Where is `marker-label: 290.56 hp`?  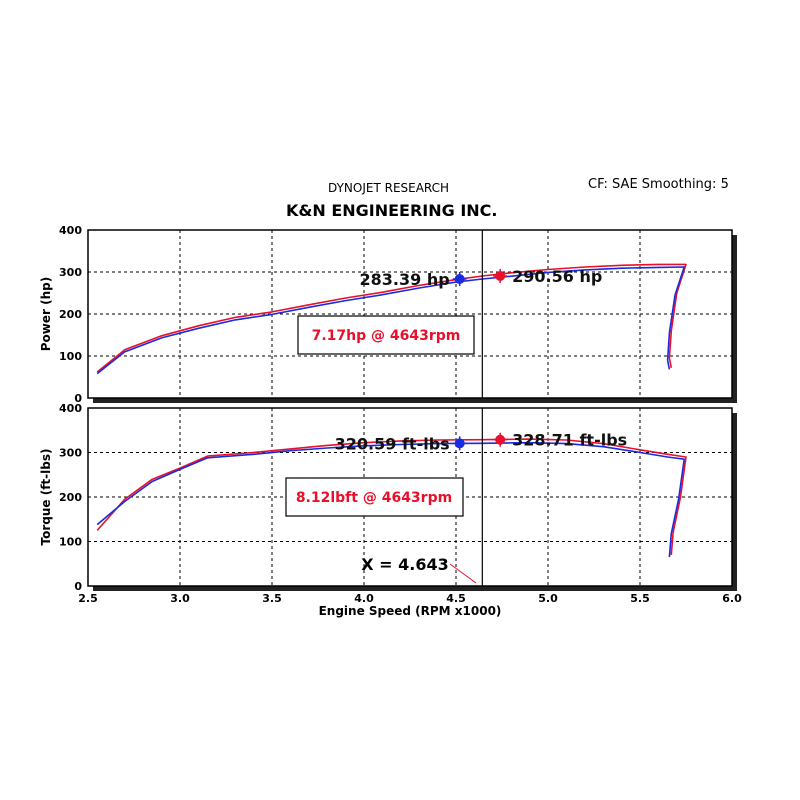 marker-label: 290.56 hp is located at coordinates (557, 276).